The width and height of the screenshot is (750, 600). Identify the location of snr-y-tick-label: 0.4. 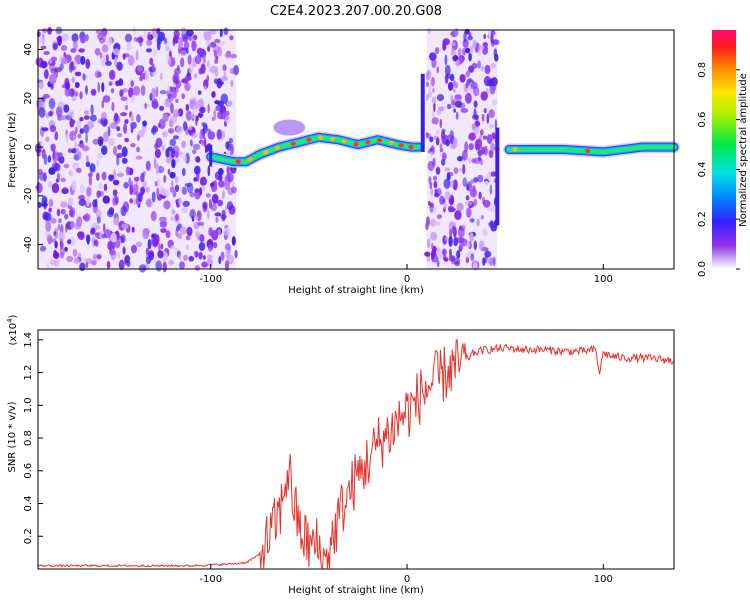
(28, 504).